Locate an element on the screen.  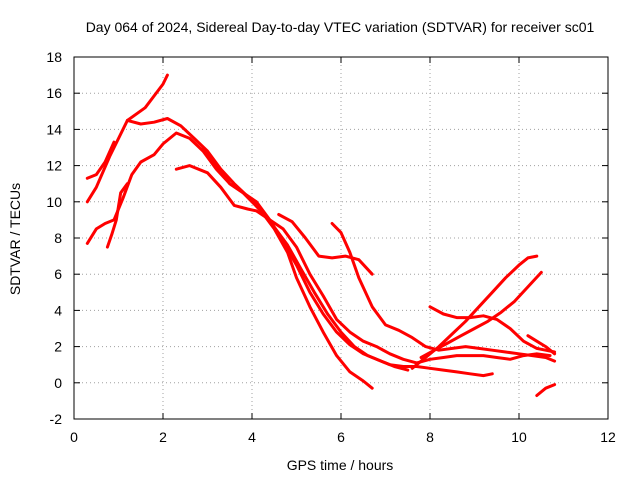
x-tick-label: 8 is located at coordinates (430, 437).